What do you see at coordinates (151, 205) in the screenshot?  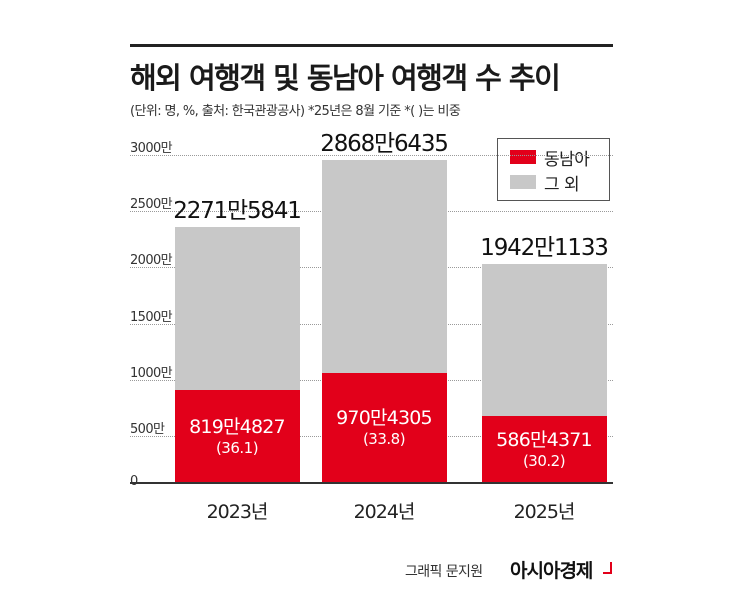 I see `y-tick-label: 2500만` at bounding box center [151, 205].